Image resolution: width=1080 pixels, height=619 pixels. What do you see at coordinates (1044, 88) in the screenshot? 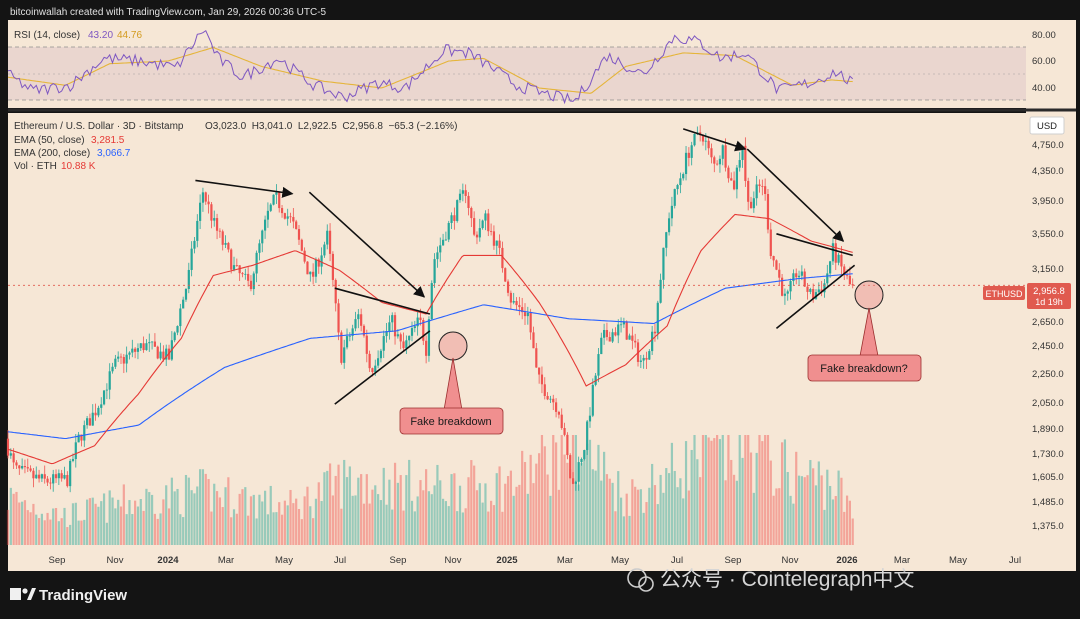
I see `rsi-tick-40: 40.00` at bounding box center [1044, 88].